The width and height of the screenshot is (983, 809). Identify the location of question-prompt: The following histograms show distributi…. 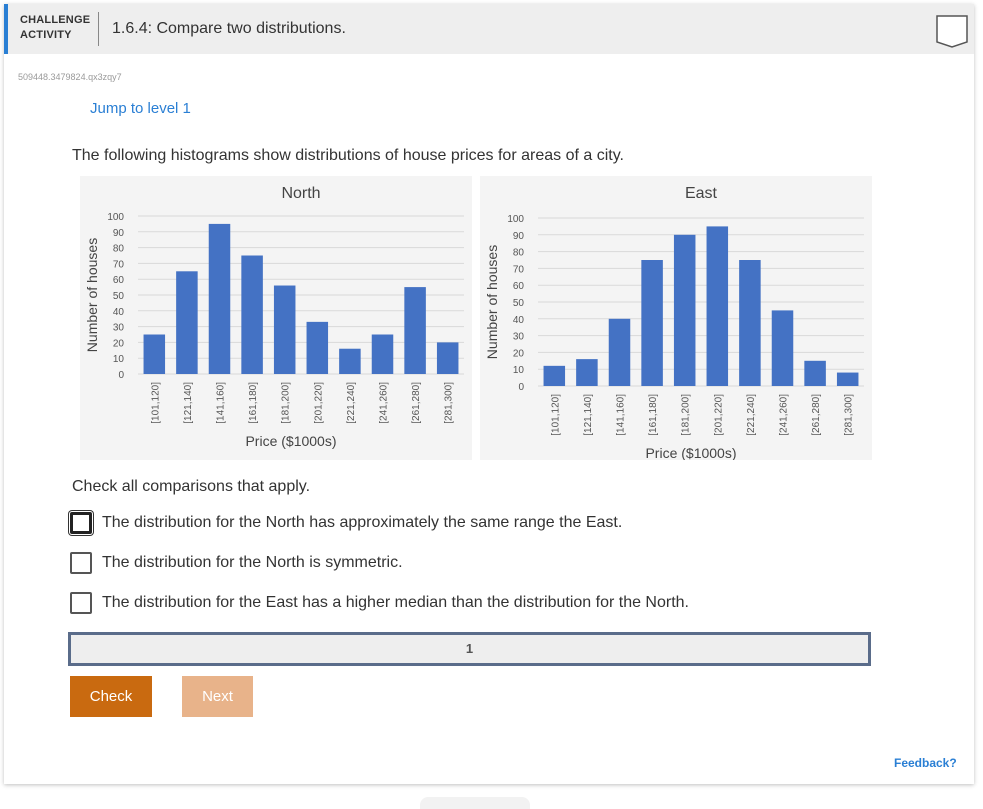
(348, 155).